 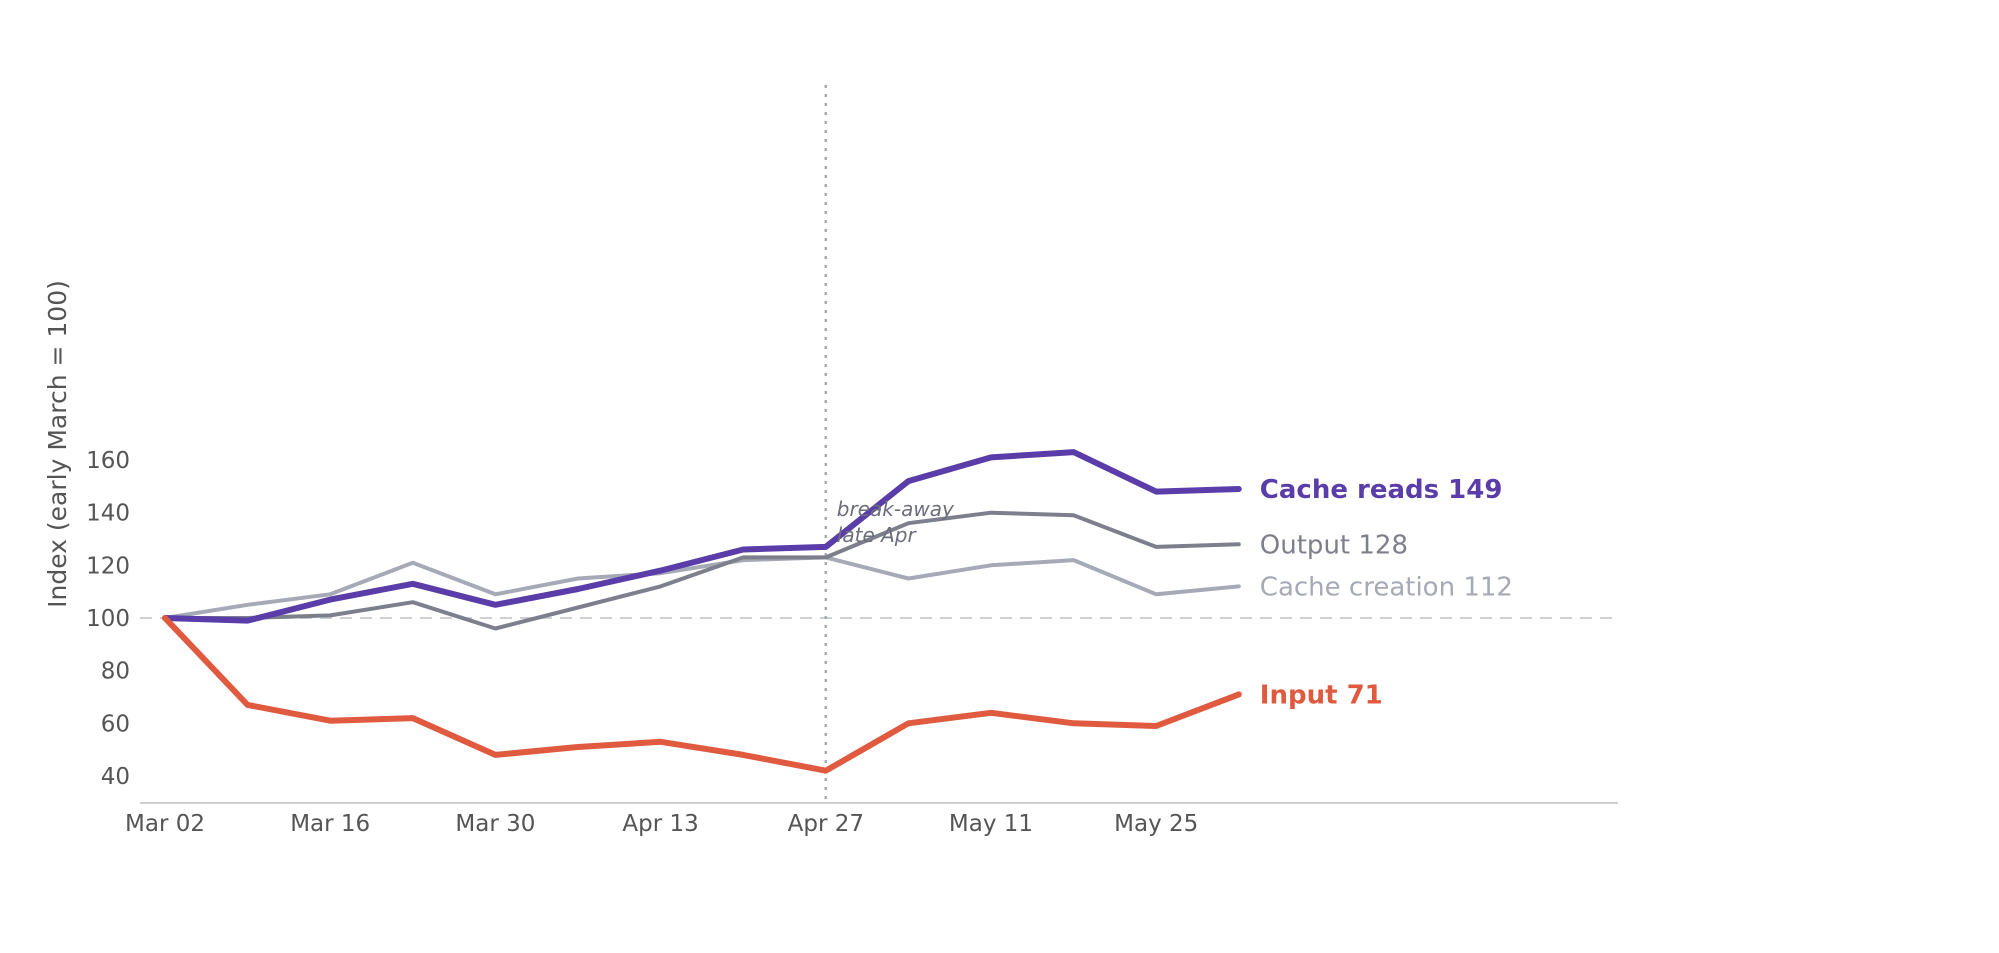 I want to click on y-tick-label: 160, so click(x=108, y=461).